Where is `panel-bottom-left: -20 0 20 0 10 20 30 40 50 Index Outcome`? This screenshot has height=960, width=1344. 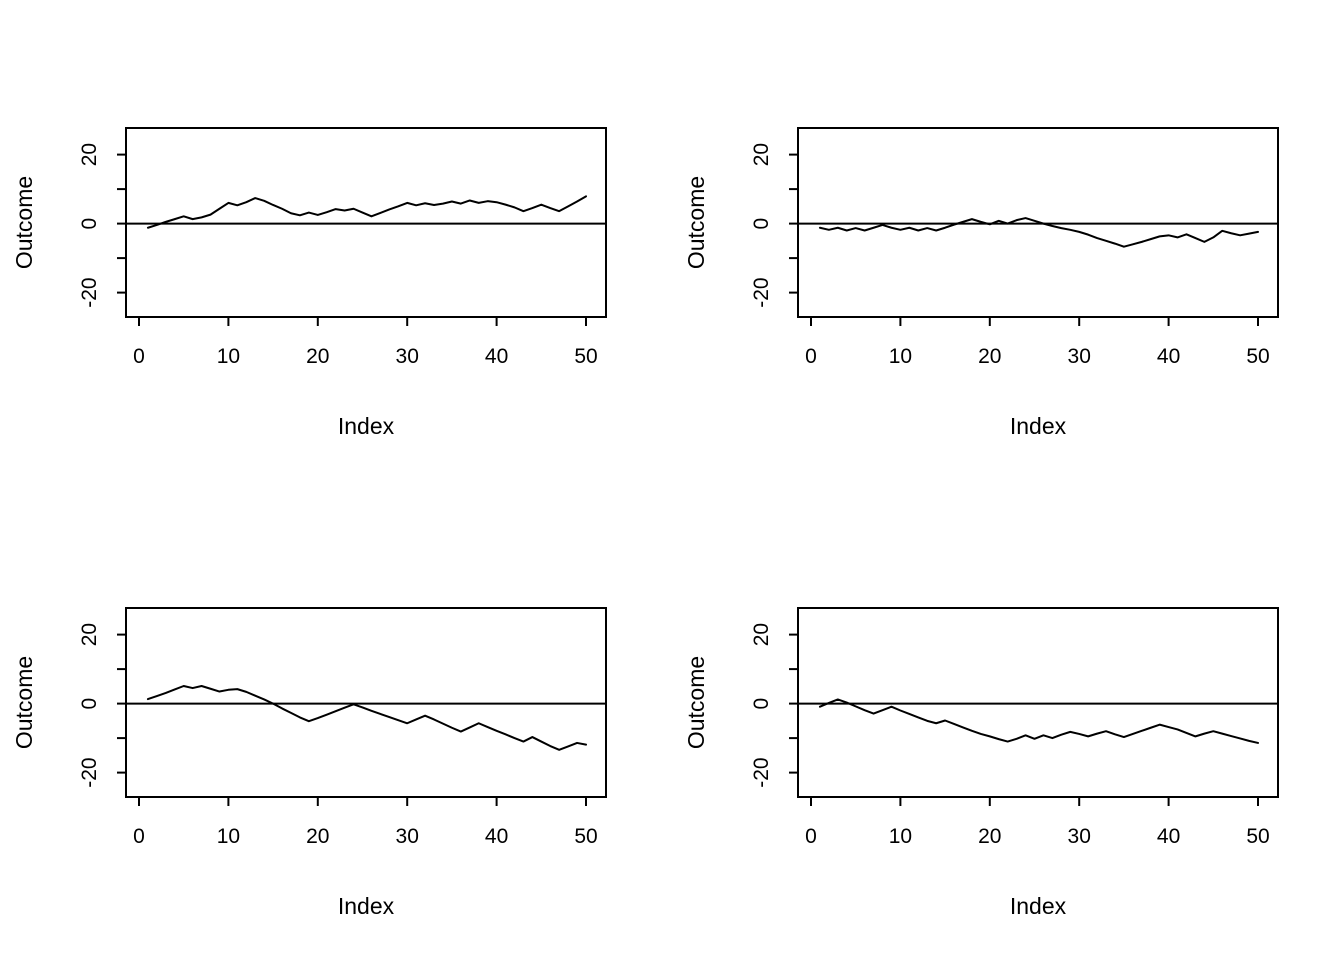
panel-bottom-left: -20 0 20 0 10 20 30 40 50 Index Outcome is located at coordinates (309, 763).